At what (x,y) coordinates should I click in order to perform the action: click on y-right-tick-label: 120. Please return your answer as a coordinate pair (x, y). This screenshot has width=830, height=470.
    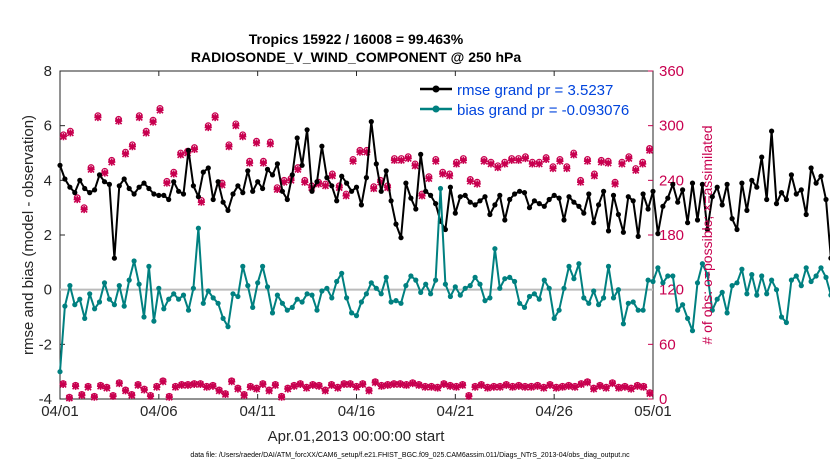
    Looking at the image, I should click on (671, 290).